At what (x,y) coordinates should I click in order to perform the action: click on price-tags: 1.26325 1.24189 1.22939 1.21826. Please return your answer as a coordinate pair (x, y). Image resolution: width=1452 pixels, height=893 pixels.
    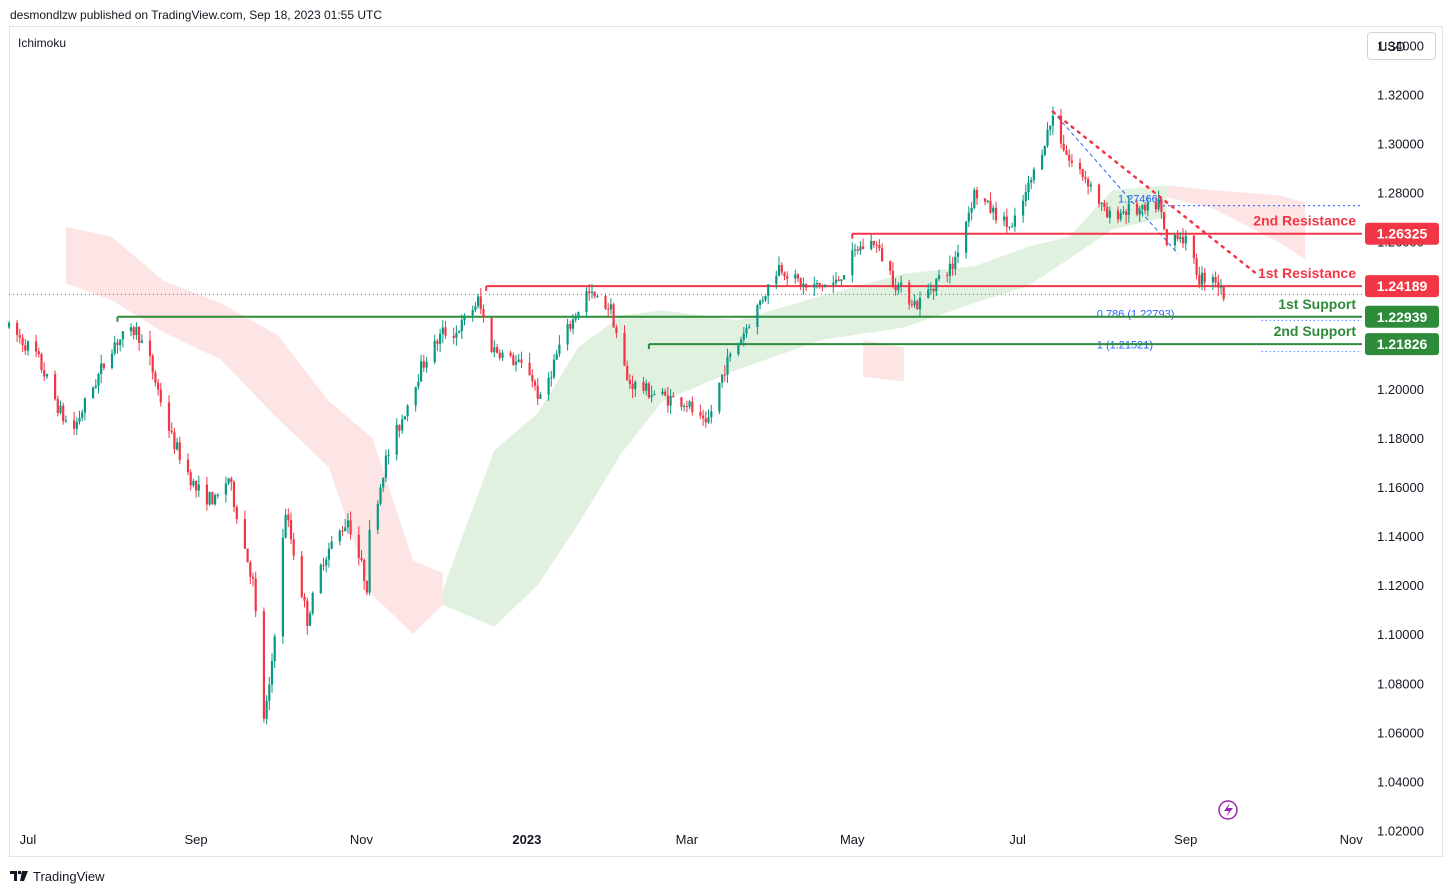
    Looking at the image, I should click on (1402, 289).